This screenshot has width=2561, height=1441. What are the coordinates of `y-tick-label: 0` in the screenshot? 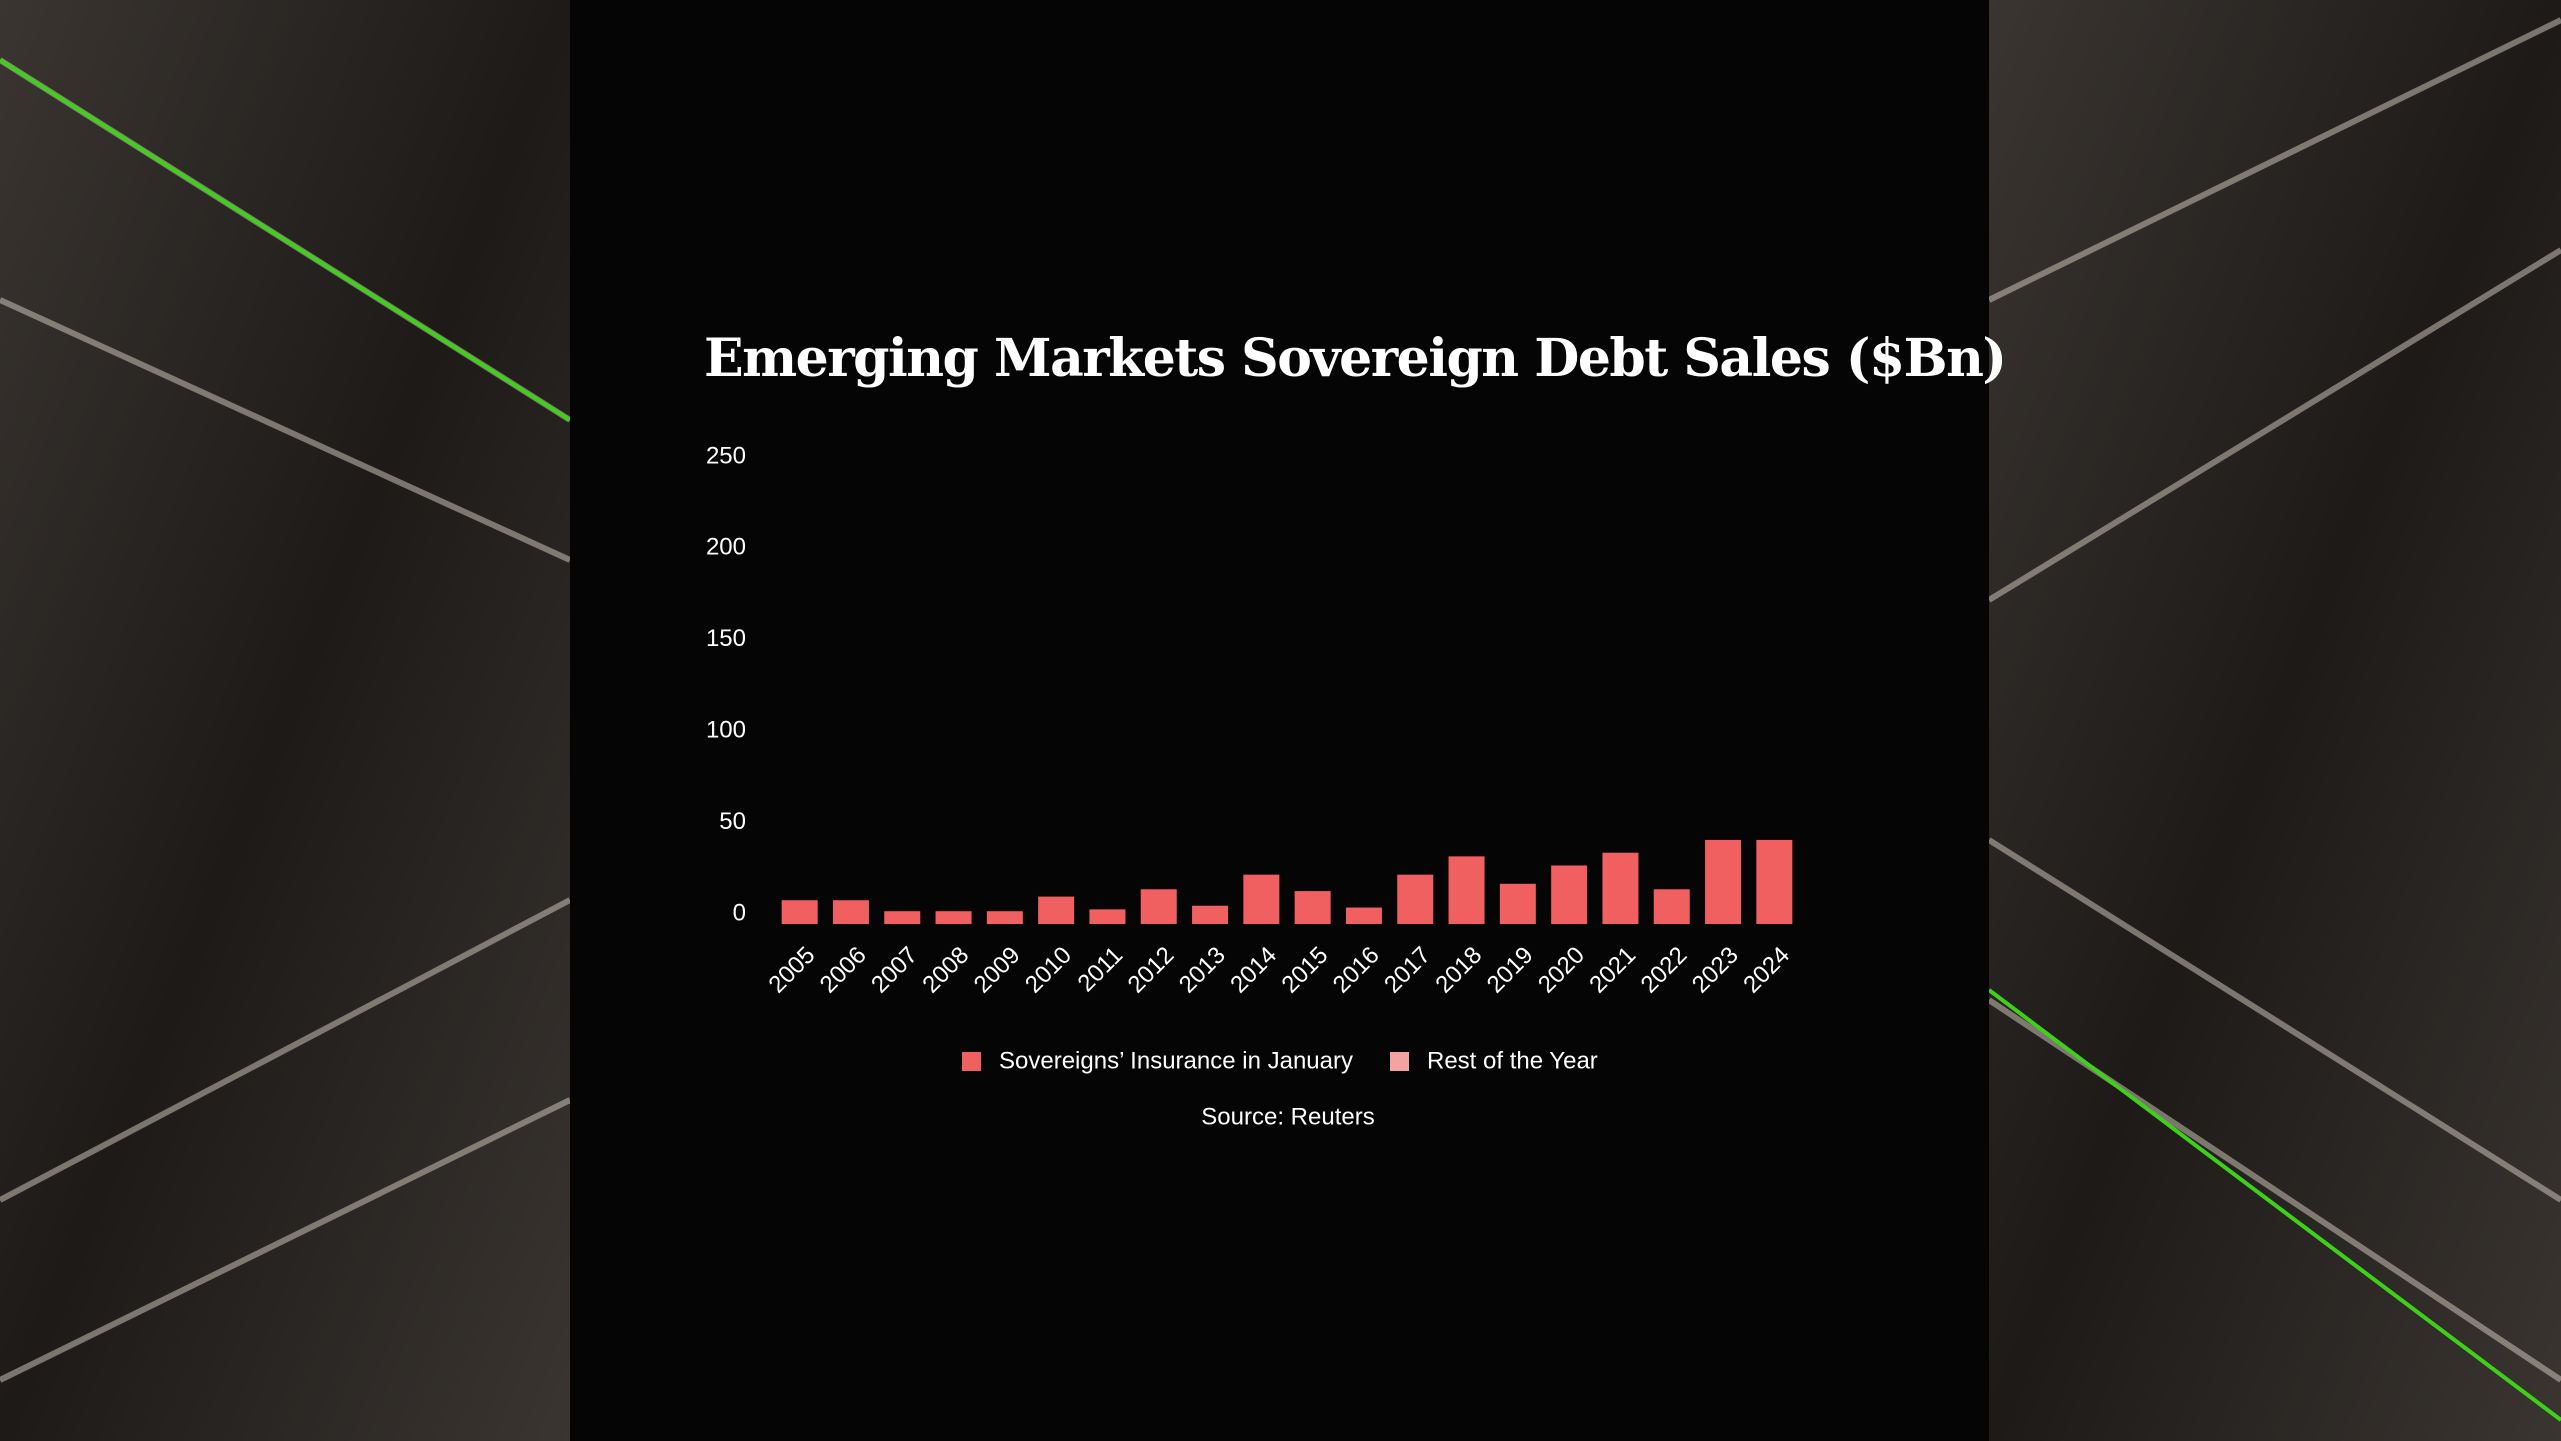 It's located at (739, 912).